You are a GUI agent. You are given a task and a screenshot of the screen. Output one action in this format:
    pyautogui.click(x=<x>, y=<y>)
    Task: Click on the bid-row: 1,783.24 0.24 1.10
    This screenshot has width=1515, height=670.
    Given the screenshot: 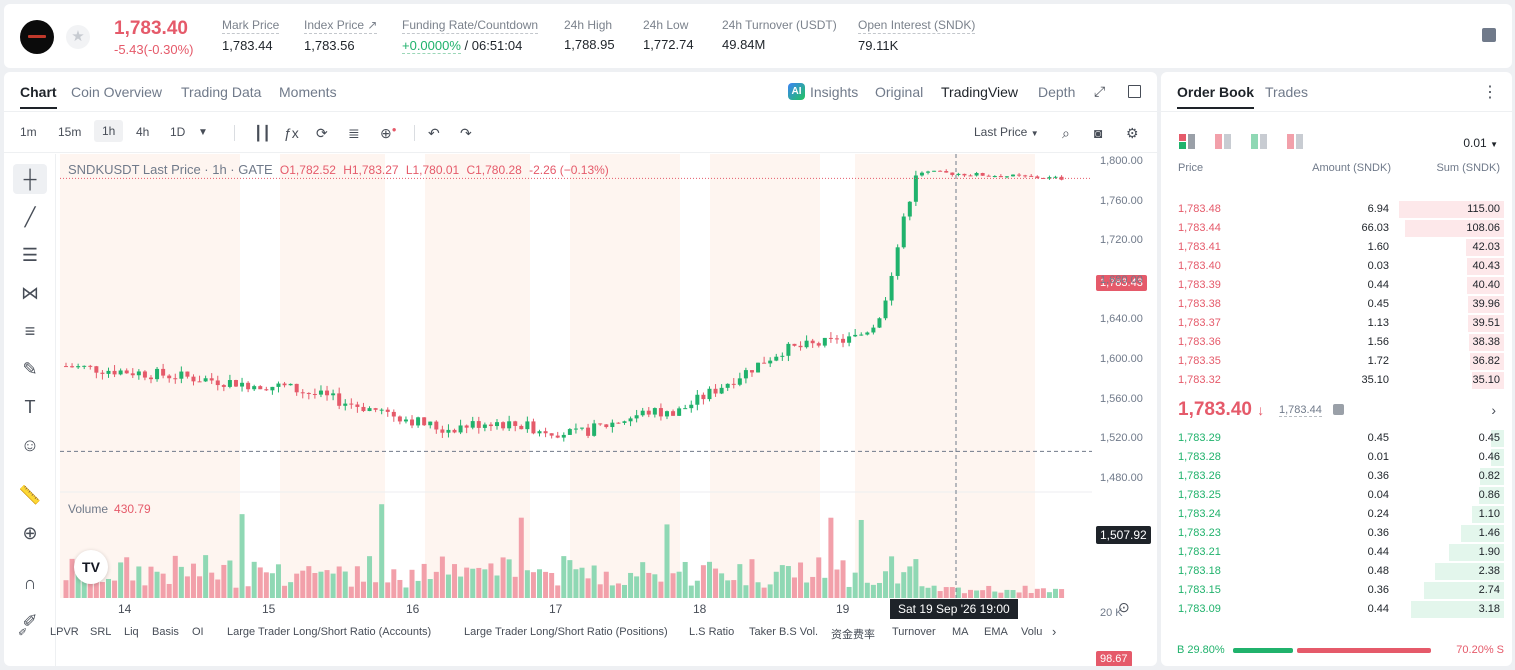 What is the action you would take?
    pyautogui.click(x=1336, y=514)
    